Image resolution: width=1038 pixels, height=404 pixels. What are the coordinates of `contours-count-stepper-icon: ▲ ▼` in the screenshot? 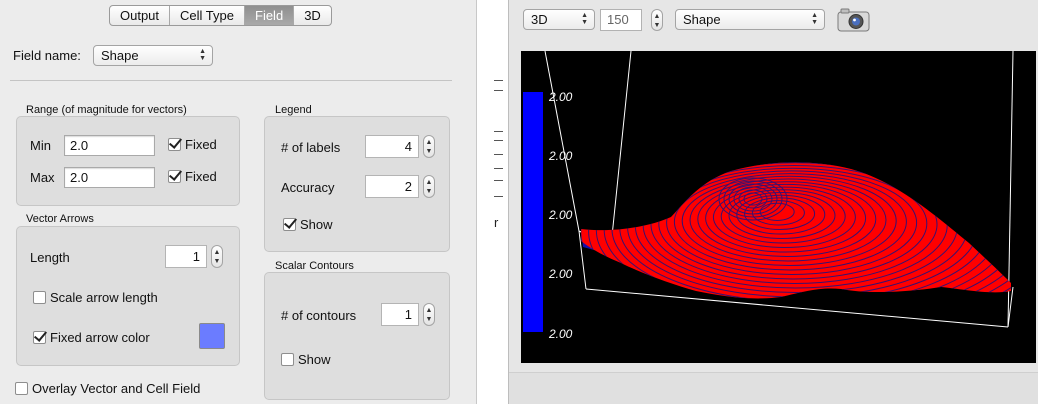 It's located at (429, 314).